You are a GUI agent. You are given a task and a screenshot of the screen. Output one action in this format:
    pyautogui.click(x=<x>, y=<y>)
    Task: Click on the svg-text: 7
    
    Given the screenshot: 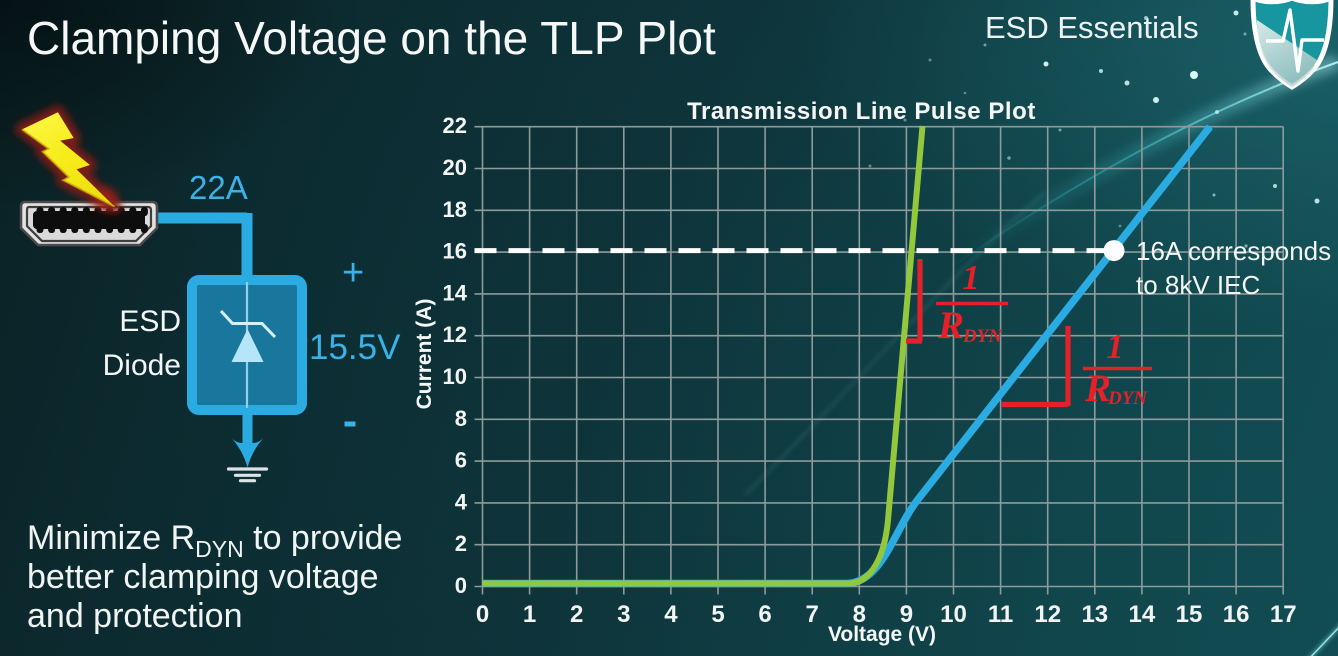 What is the action you would take?
    pyautogui.click(x=812, y=614)
    